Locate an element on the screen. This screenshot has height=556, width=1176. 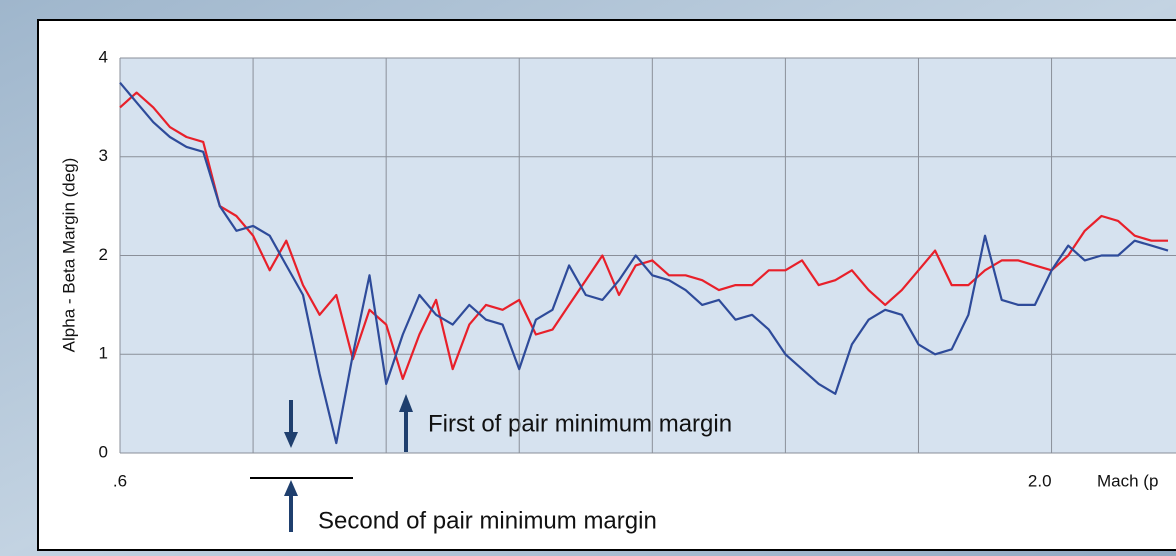
y-tick-label: 0 is located at coordinates (103, 451).